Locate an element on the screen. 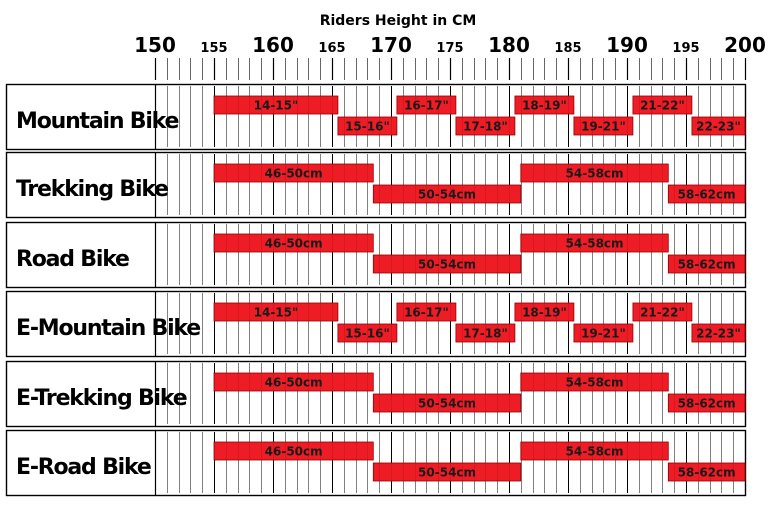 Image resolution: width=770 pixels, height=521 pixels. chart-title: Riders Height in CM is located at coordinates (398, 21).